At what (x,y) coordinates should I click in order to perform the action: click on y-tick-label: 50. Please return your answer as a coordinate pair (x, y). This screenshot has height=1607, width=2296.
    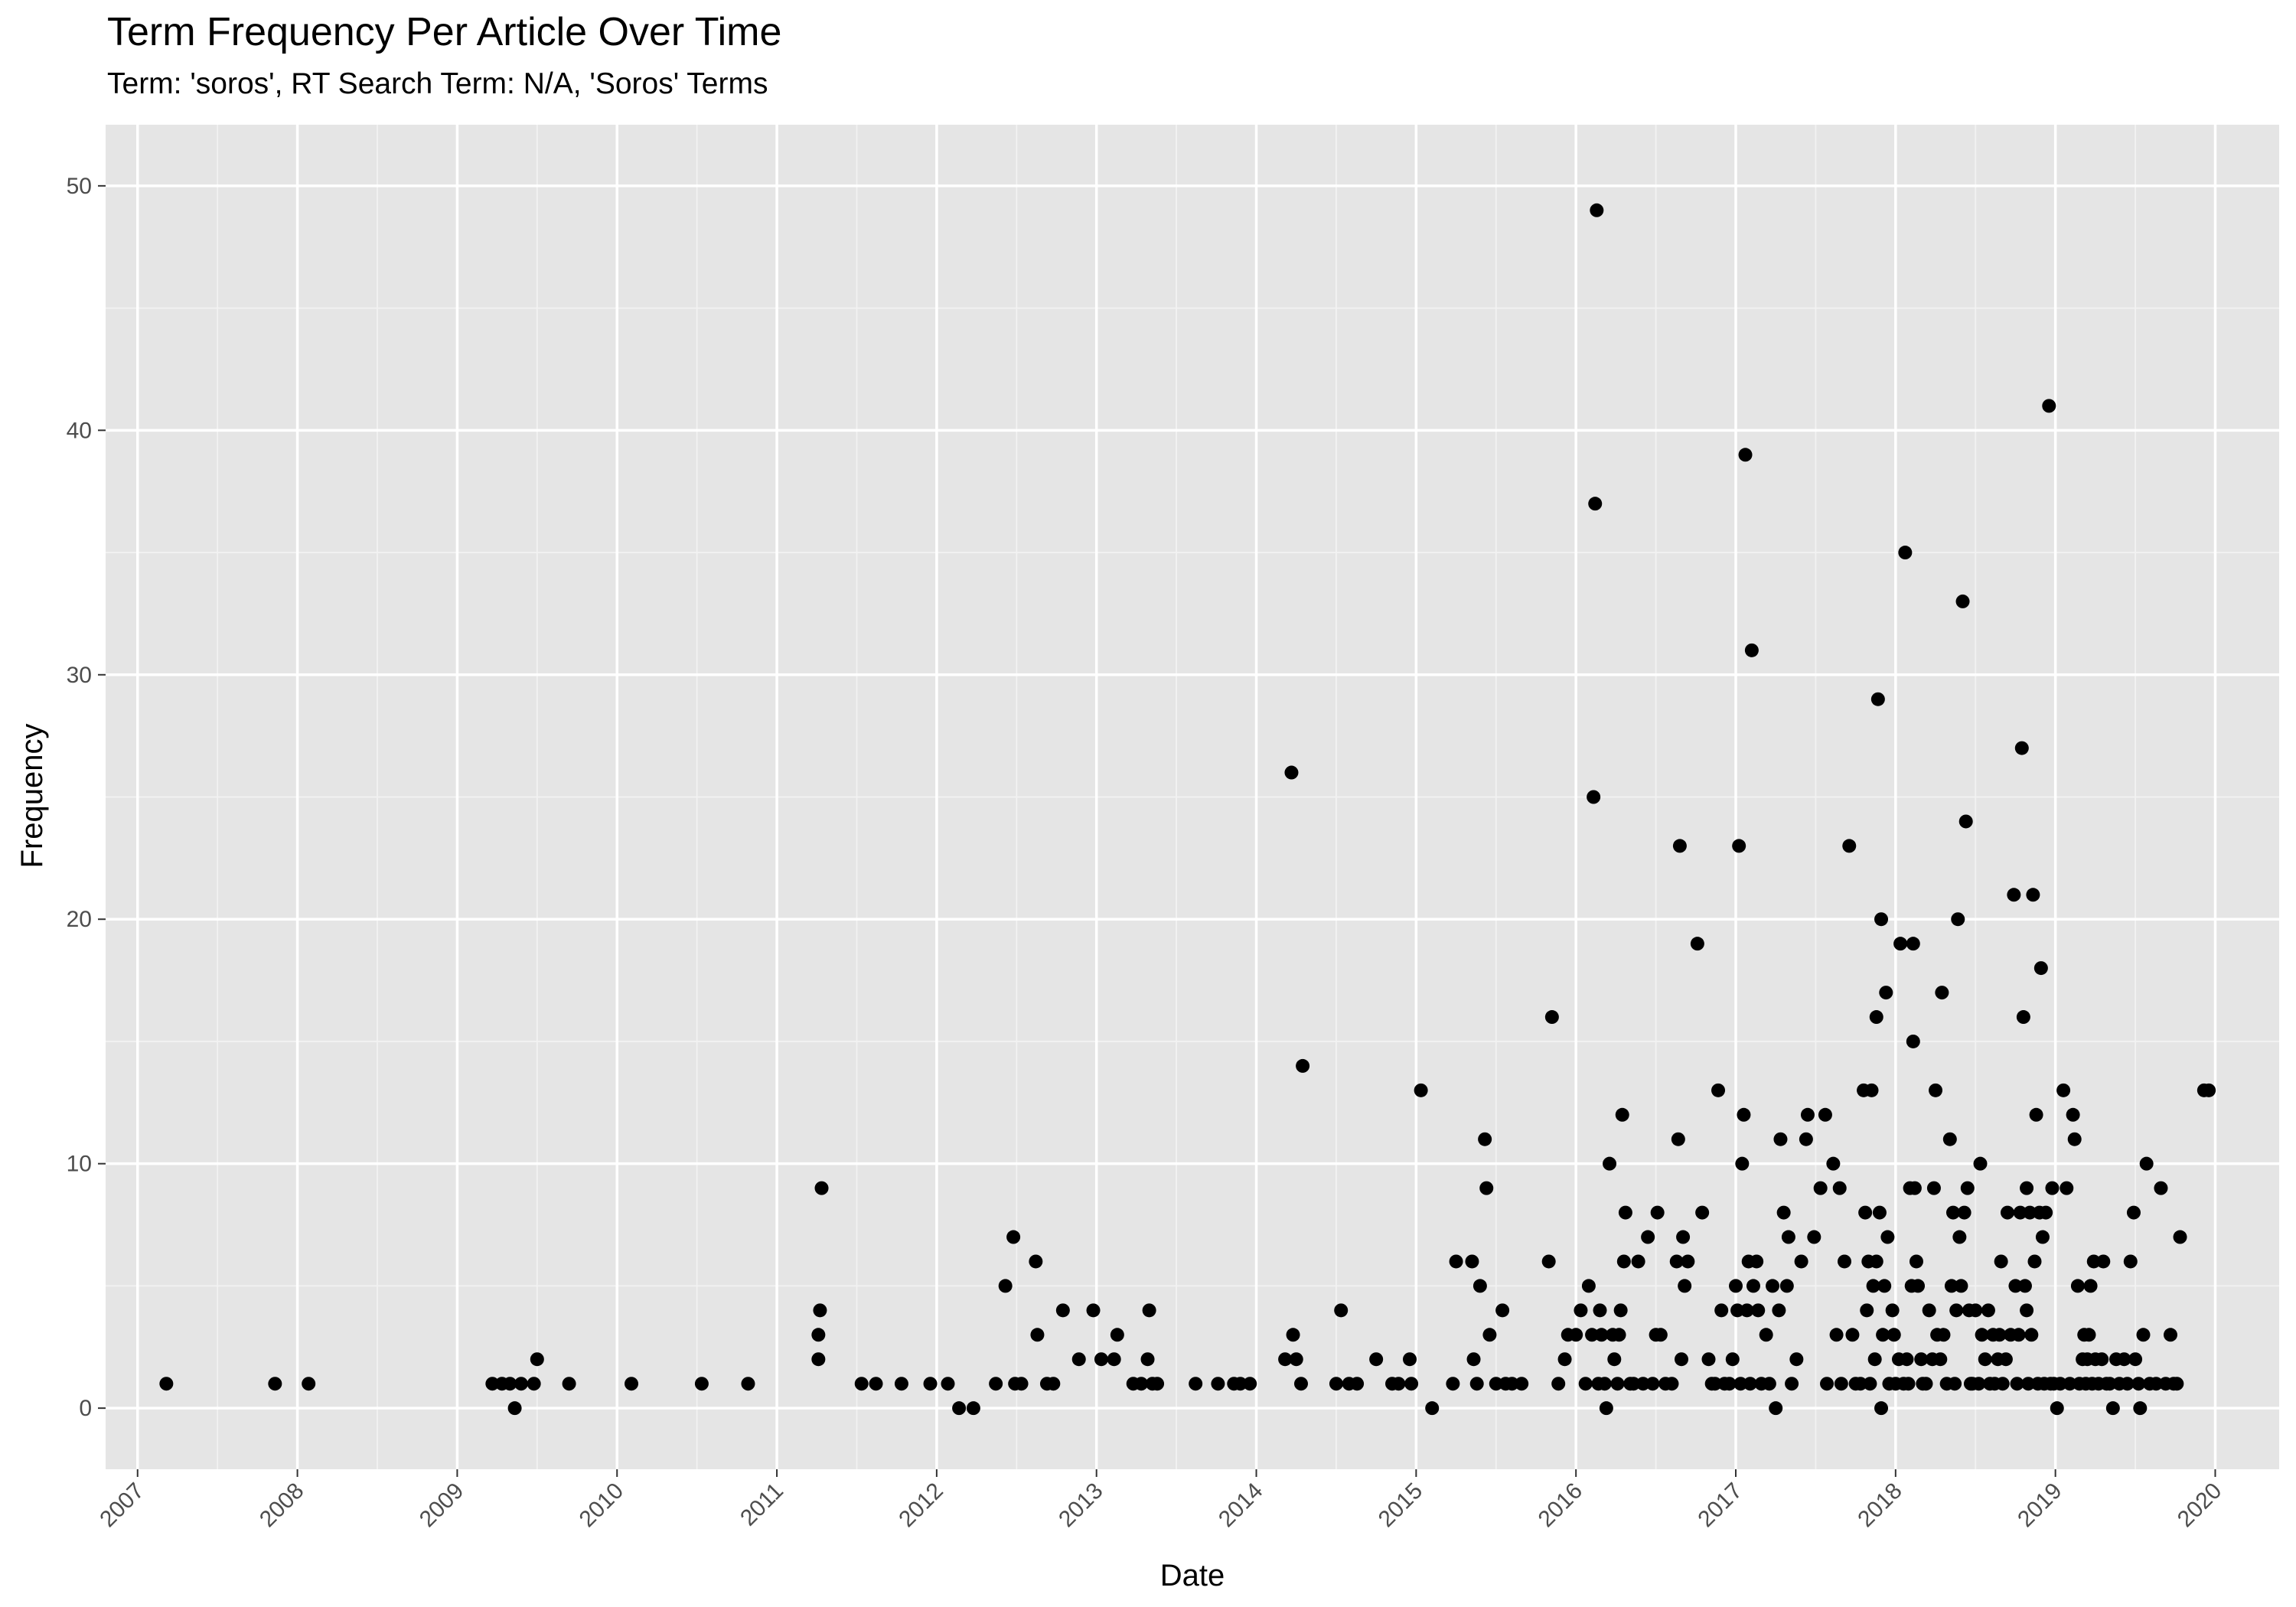
    Looking at the image, I should click on (79, 186).